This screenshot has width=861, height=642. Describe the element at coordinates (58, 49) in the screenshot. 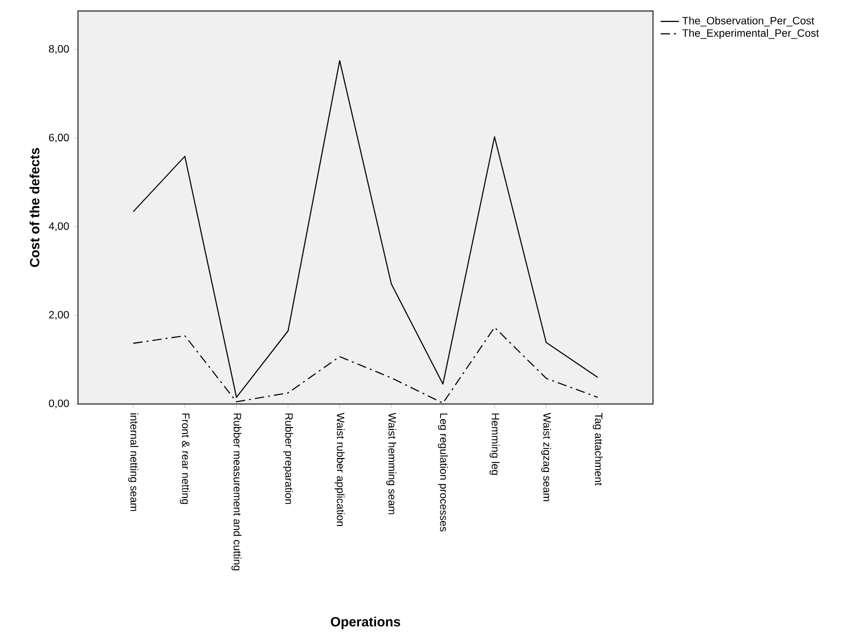

I see `y-tick-label: 8,00` at that location.